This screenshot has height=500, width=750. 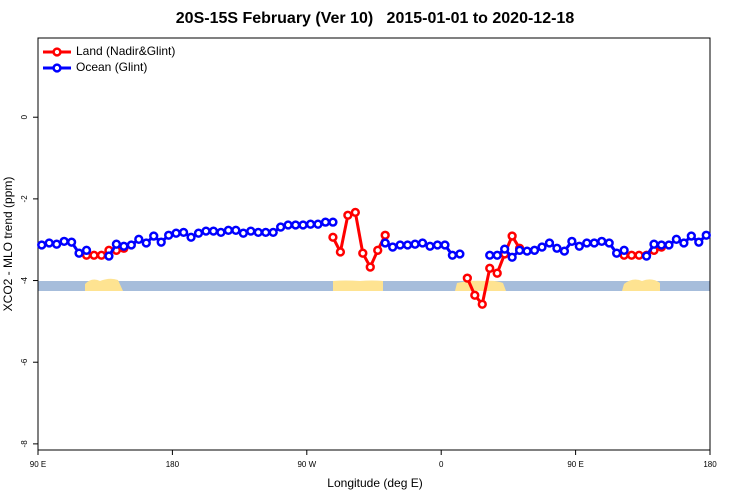 I want to click on y-axis-label: XCO2 - MLO trend (ppm), so click(x=8, y=244).